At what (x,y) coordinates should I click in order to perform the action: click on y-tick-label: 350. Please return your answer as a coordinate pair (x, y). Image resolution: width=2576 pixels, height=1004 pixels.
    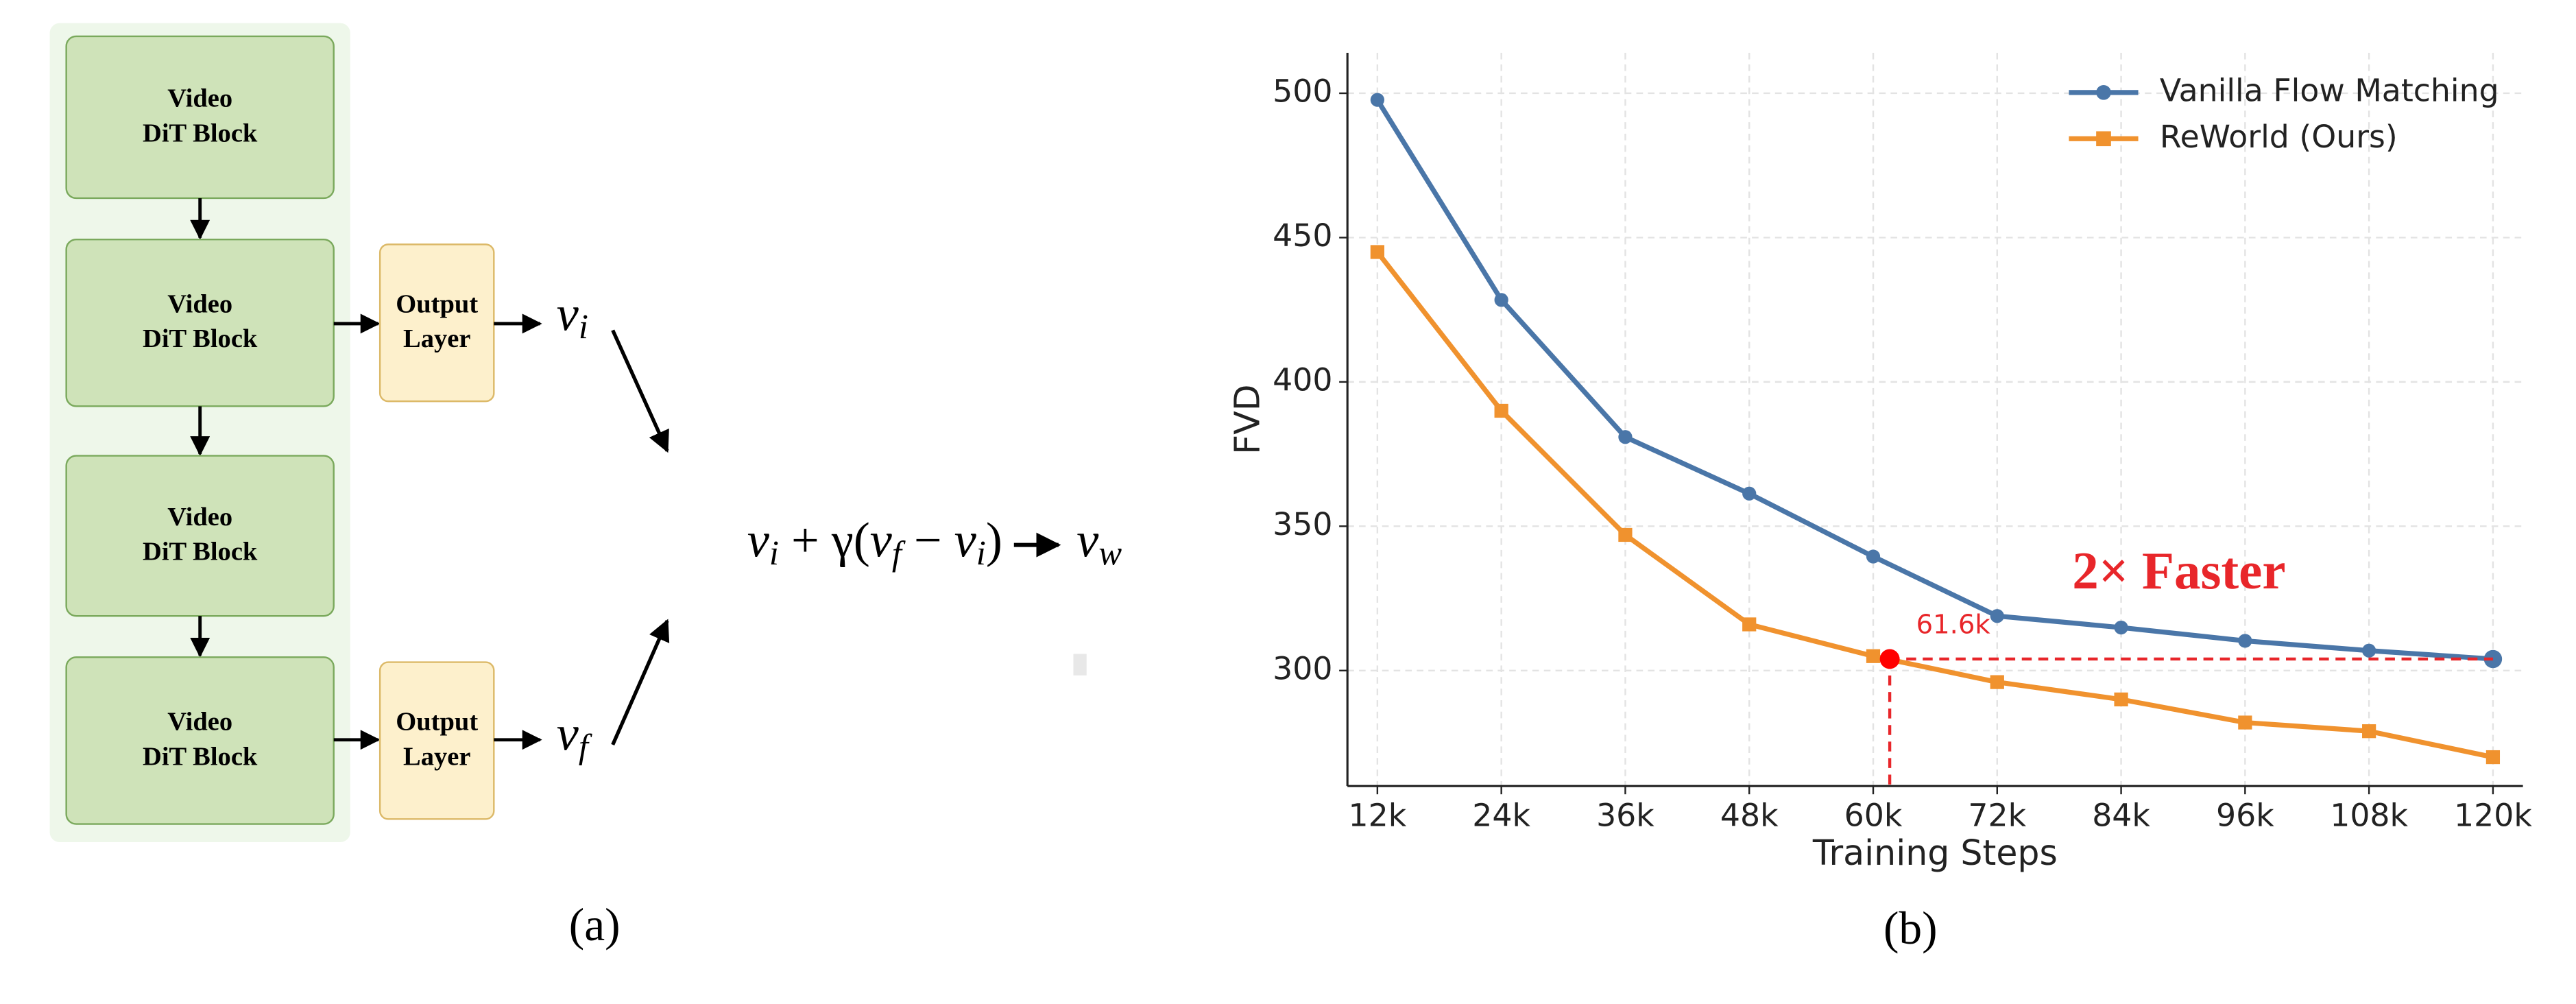
    Looking at the image, I should click on (1302, 524).